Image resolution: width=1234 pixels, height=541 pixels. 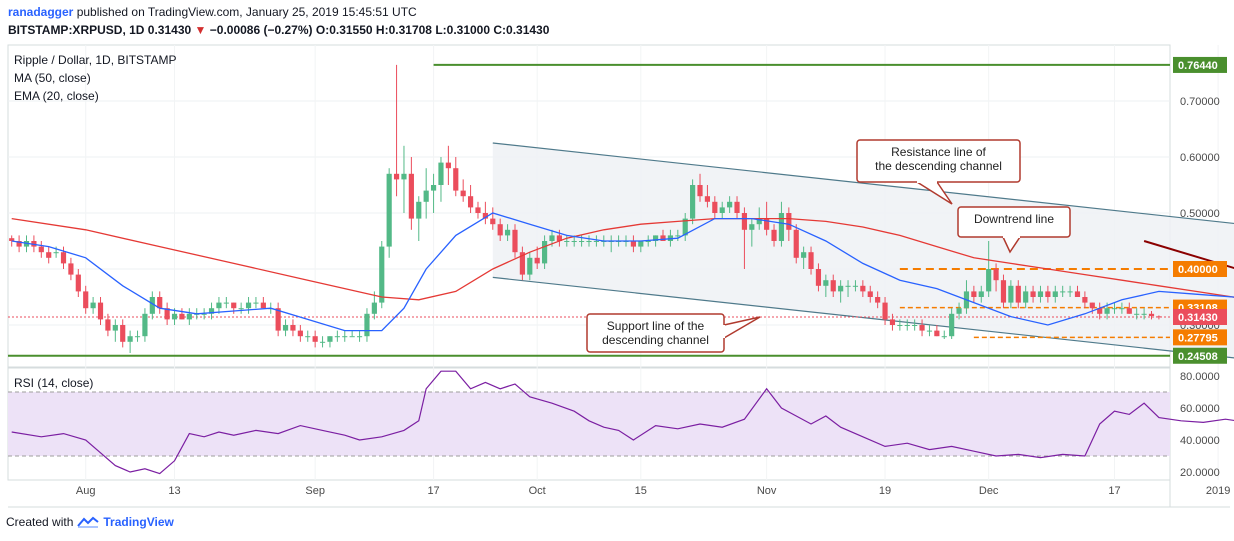 I want to click on chart-title: Ripple / Dollar, 1D, BITSTAMP, so click(x=95, y=60).